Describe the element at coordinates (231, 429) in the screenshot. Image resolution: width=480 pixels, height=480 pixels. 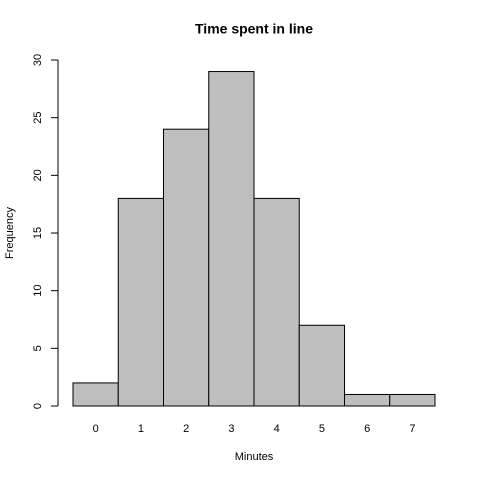
I see `x-tick-label: 3` at that location.